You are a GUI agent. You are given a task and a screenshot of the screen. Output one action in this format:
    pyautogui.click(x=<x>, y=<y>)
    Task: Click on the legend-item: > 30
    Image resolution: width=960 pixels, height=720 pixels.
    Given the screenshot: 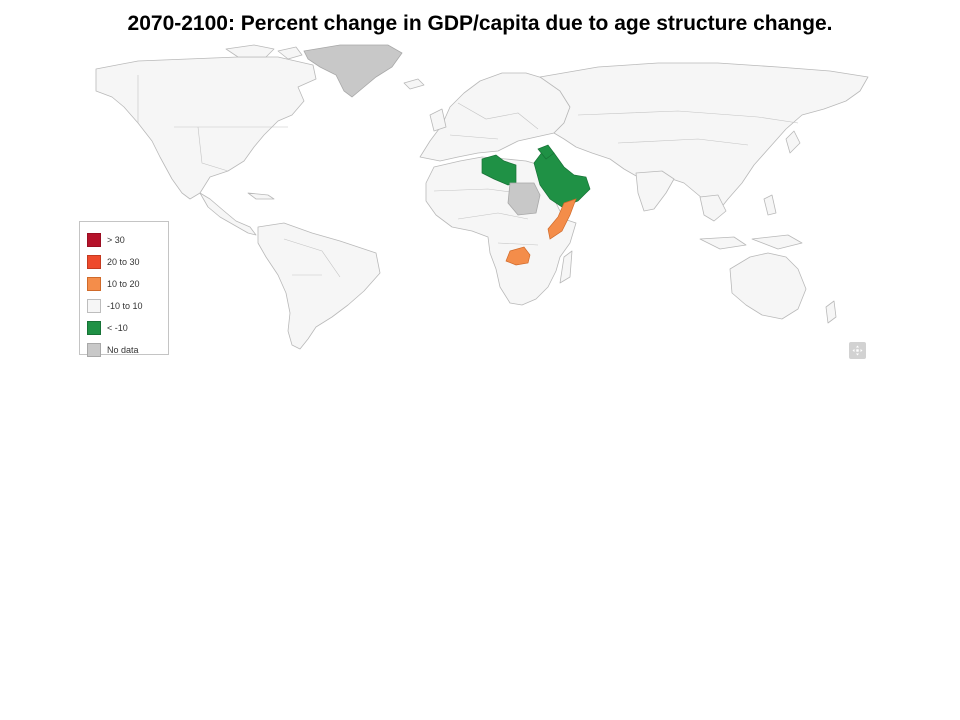 What is the action you would take?
    pyautogui.click(x=127, y=240)
    